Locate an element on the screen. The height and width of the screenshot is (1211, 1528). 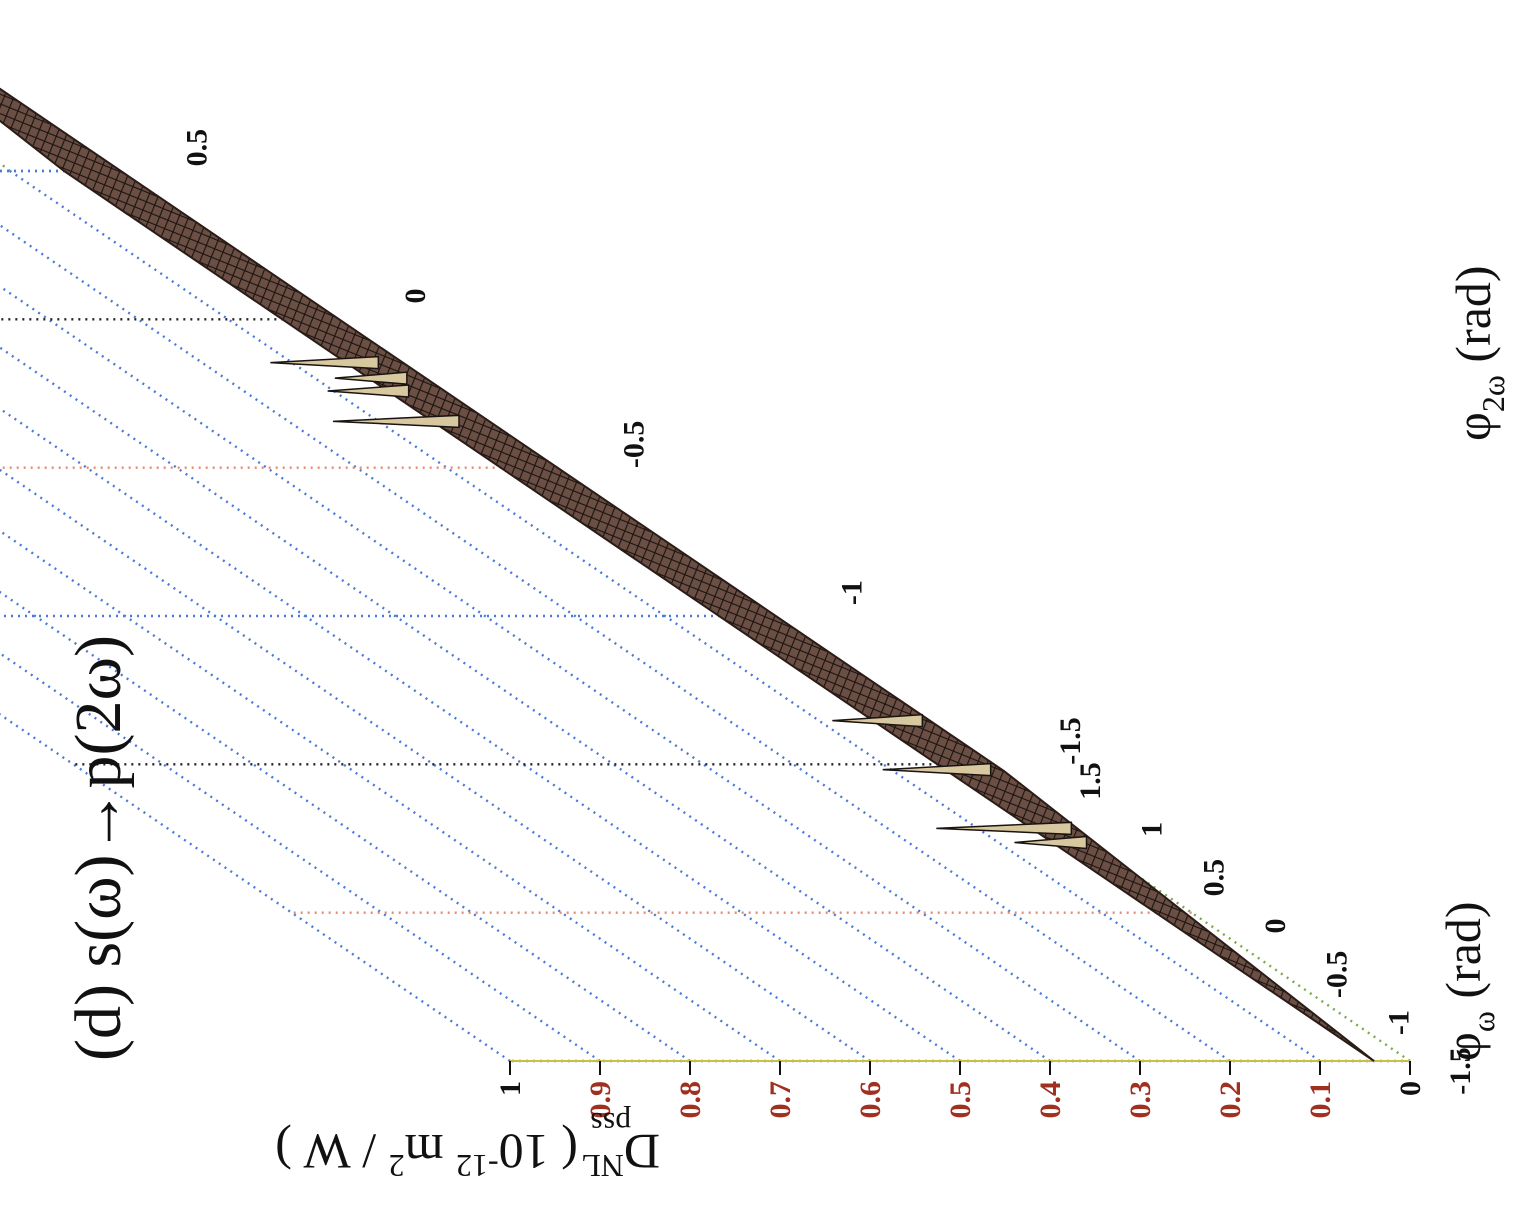
chart-title: (d) s(ω)→p(2ω) is located at coordinates (98, 848).